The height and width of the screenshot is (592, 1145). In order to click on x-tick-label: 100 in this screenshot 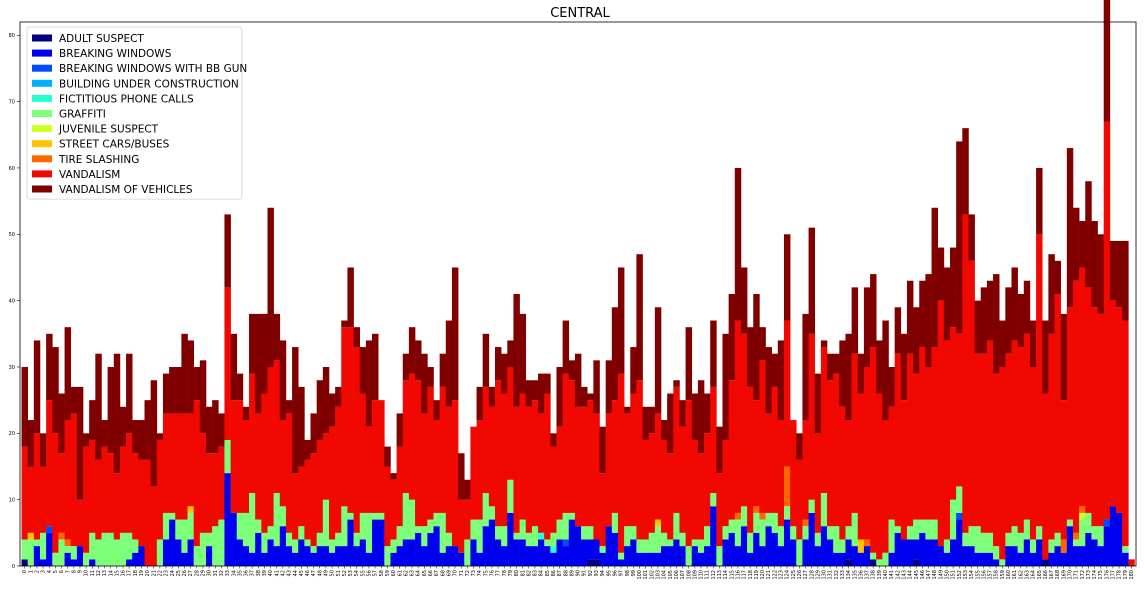, I will do `click(640, 575)`.